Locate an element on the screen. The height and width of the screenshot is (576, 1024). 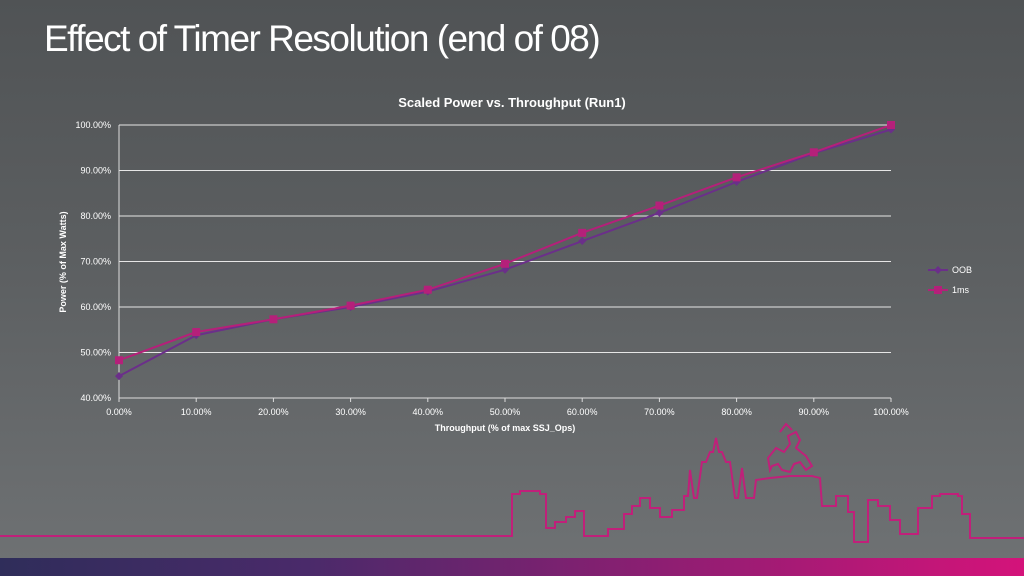
x-tick-label: 20.00% is located at coordinates (273, 412).